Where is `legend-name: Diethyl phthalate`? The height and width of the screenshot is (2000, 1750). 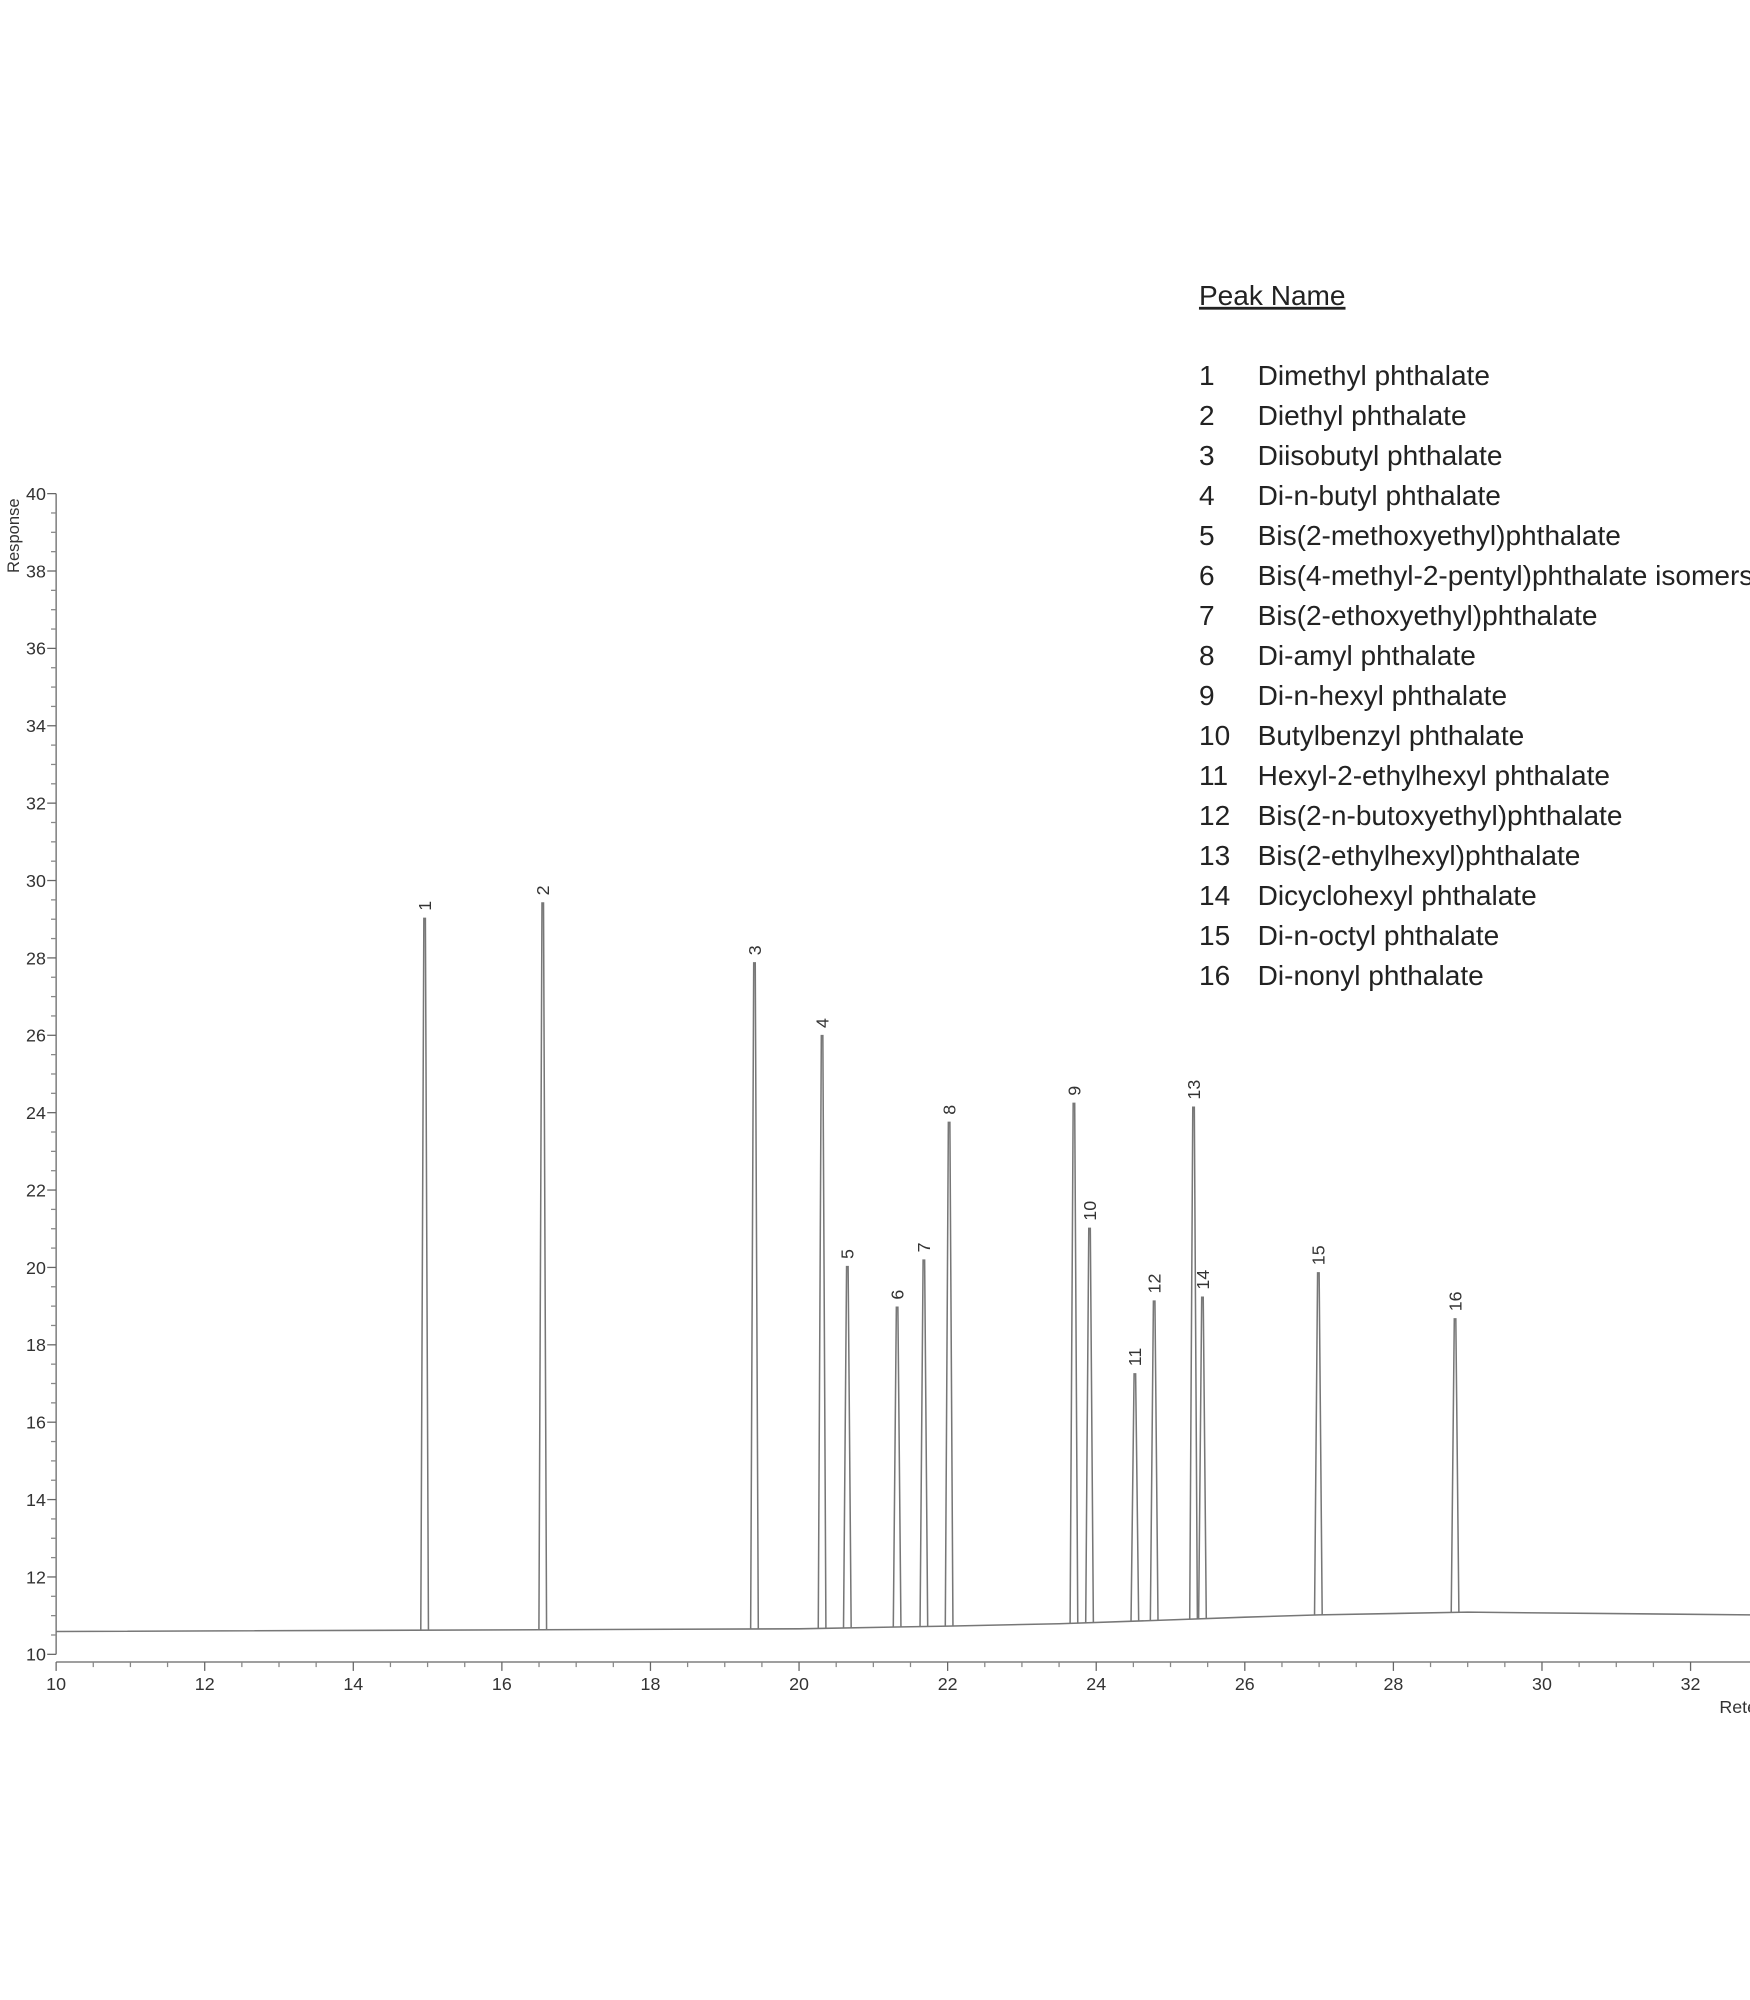 legend-name: Diethyl phthalate is located at coordinates (1362, 415).